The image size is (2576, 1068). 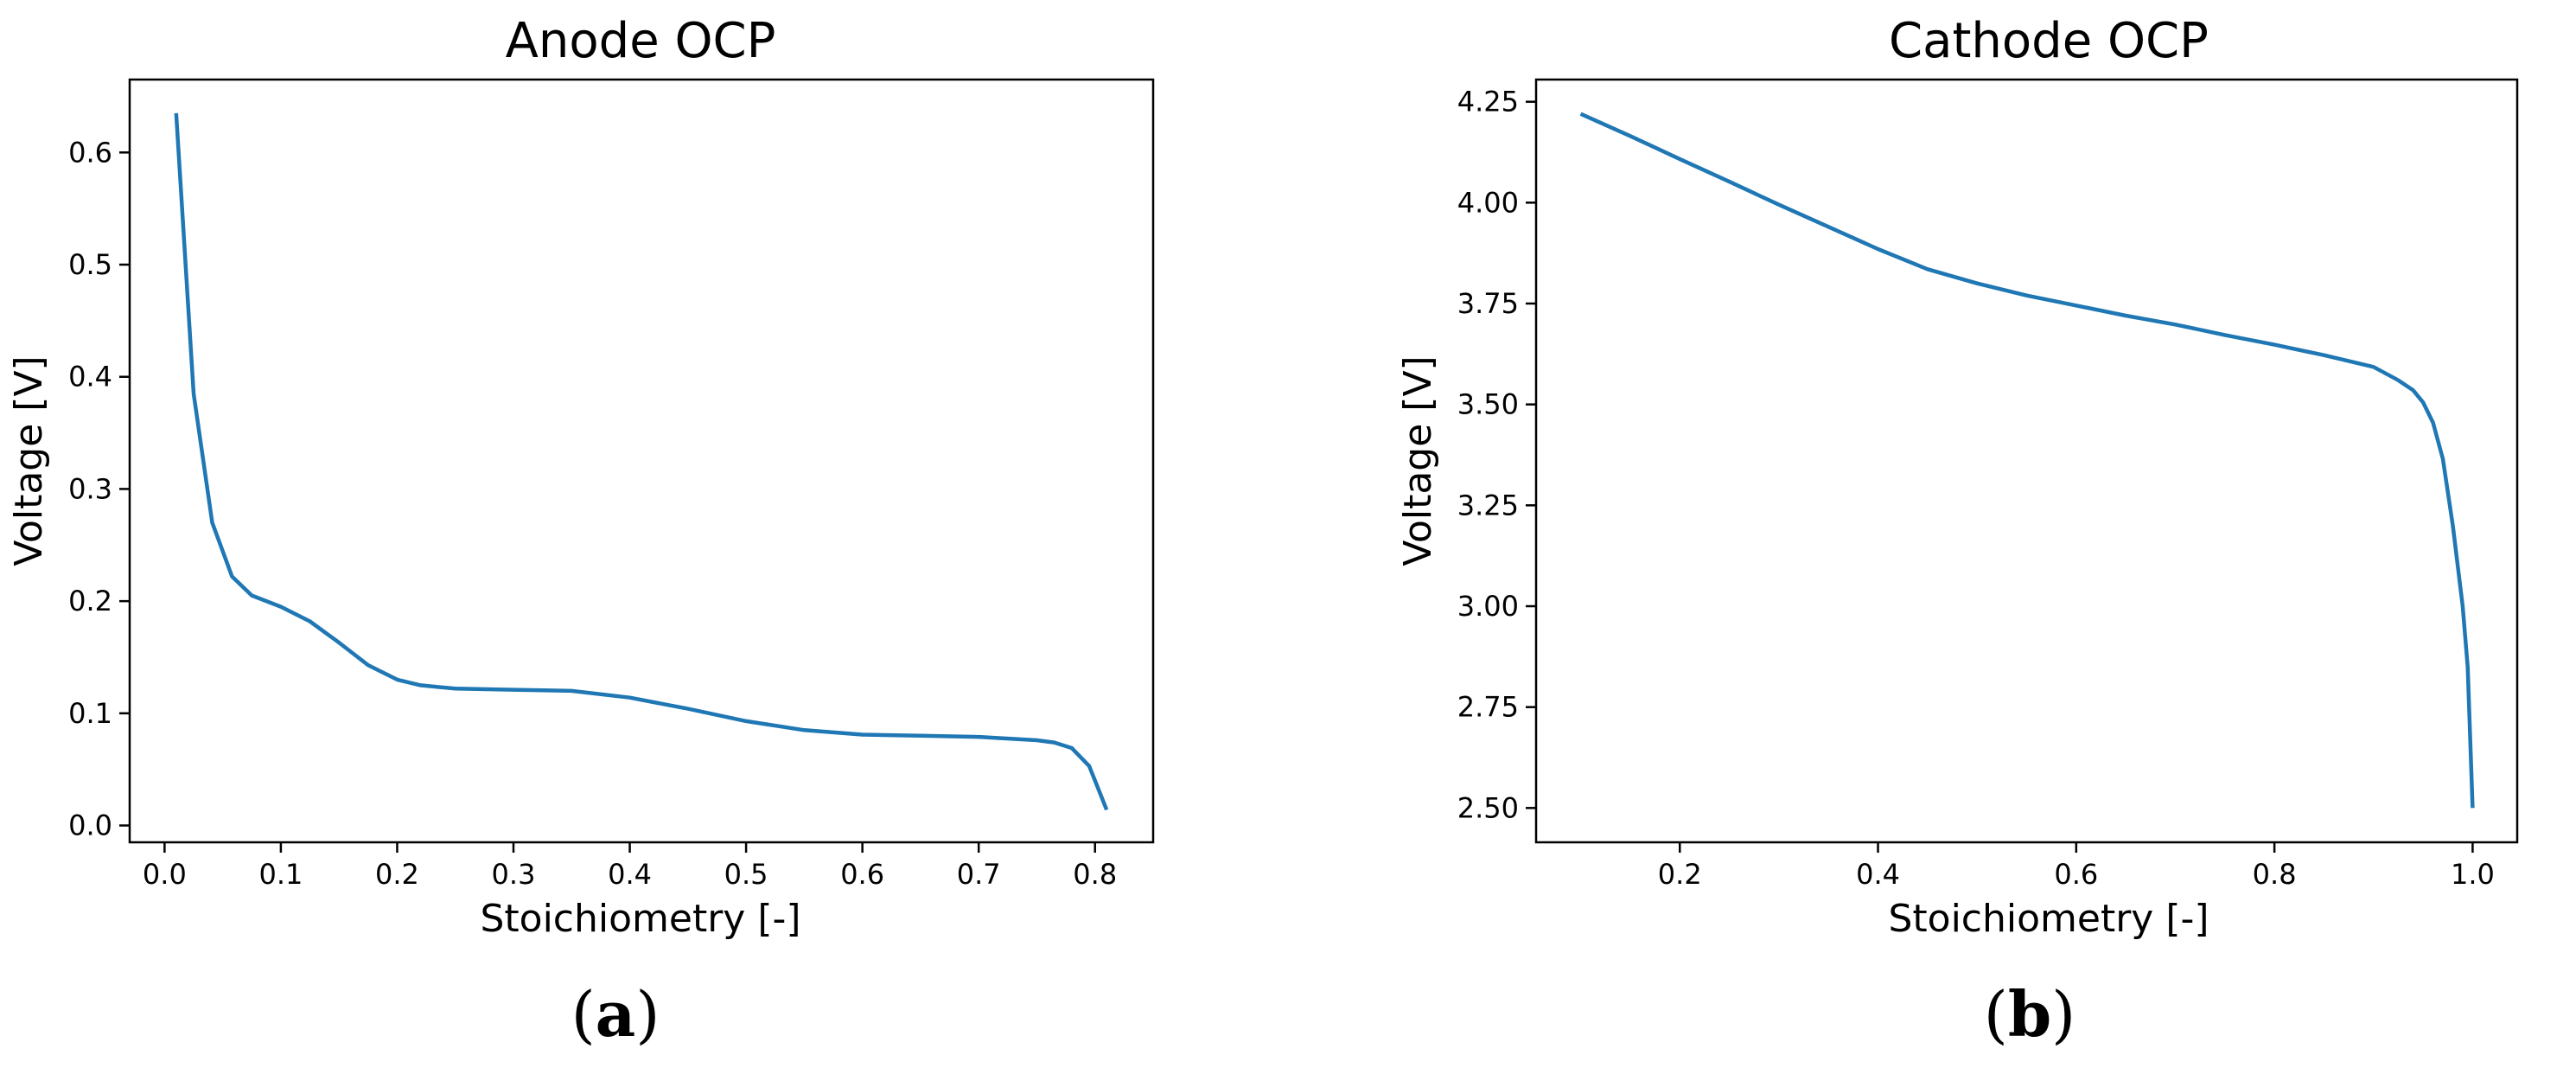 I want to click on x-tick-label: 1.0, so click(x=2473, y=874).